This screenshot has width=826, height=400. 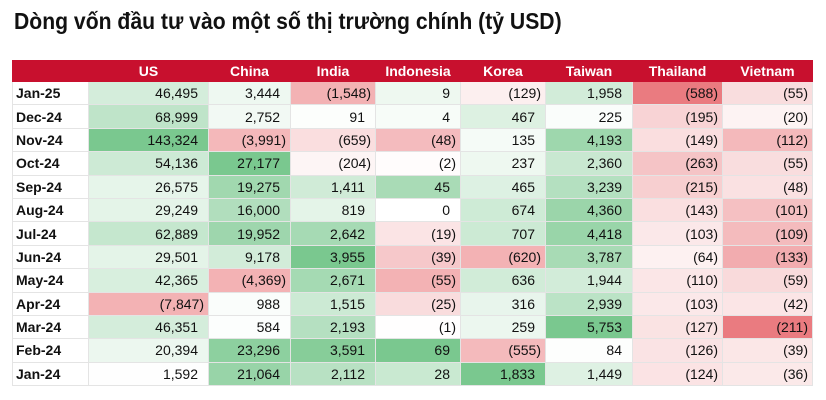 What do you see at coordinates (677, 116) in the screenshot?
I see `value-cell: (195)` at bounding box center [677, 116].